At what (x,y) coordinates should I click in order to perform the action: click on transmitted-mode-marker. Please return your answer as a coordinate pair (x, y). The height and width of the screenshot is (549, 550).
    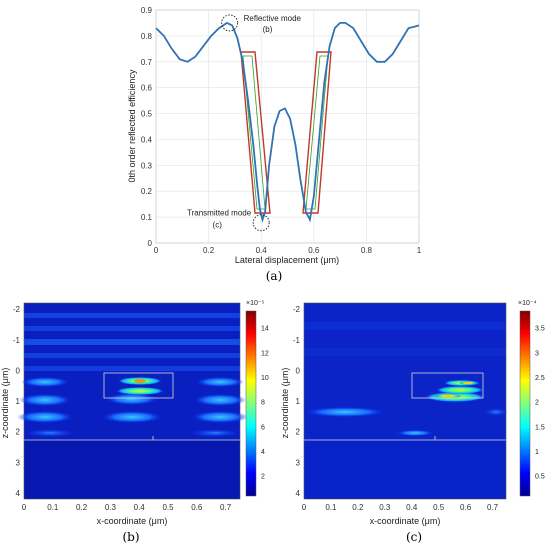
    Looking at the image, I should click on (261, 223).